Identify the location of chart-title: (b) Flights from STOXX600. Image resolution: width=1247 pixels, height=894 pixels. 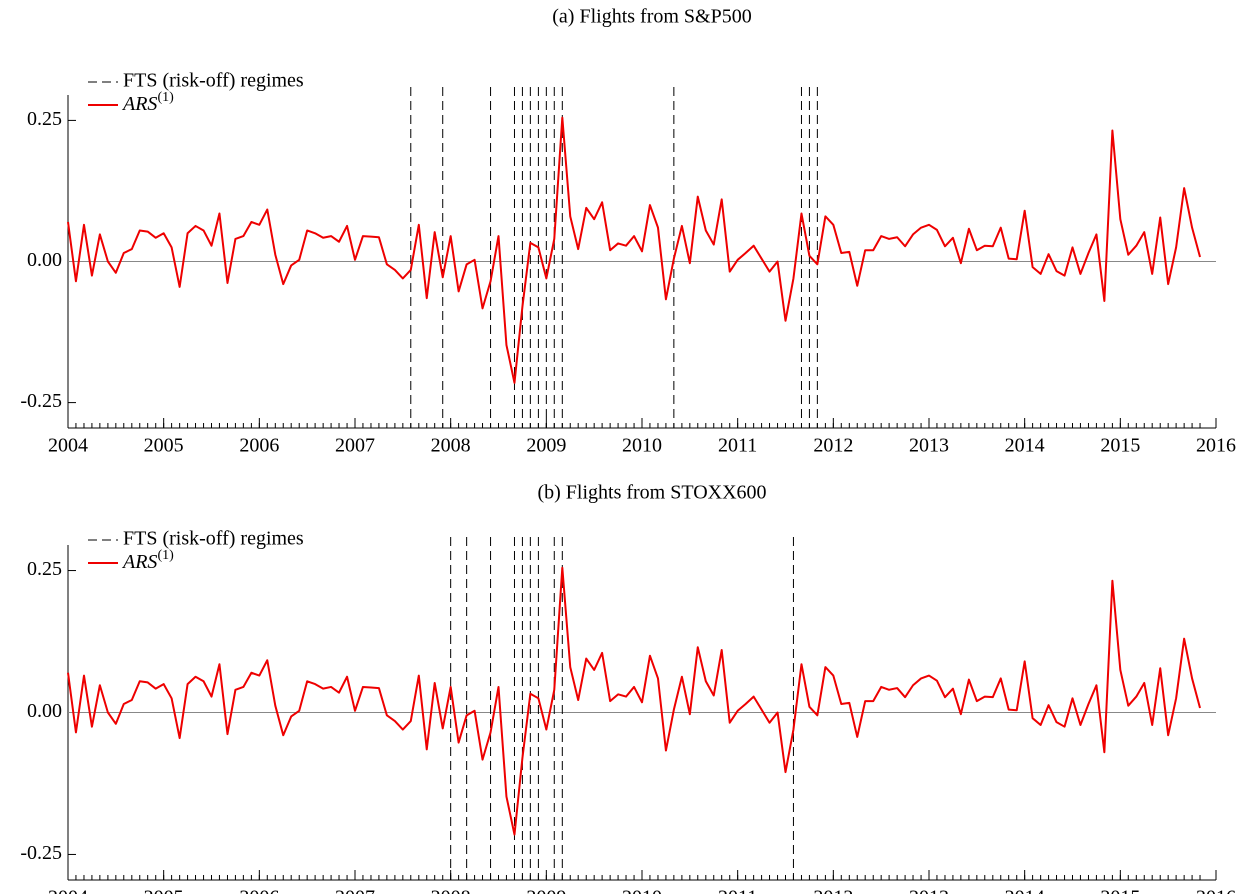
(651, 493).